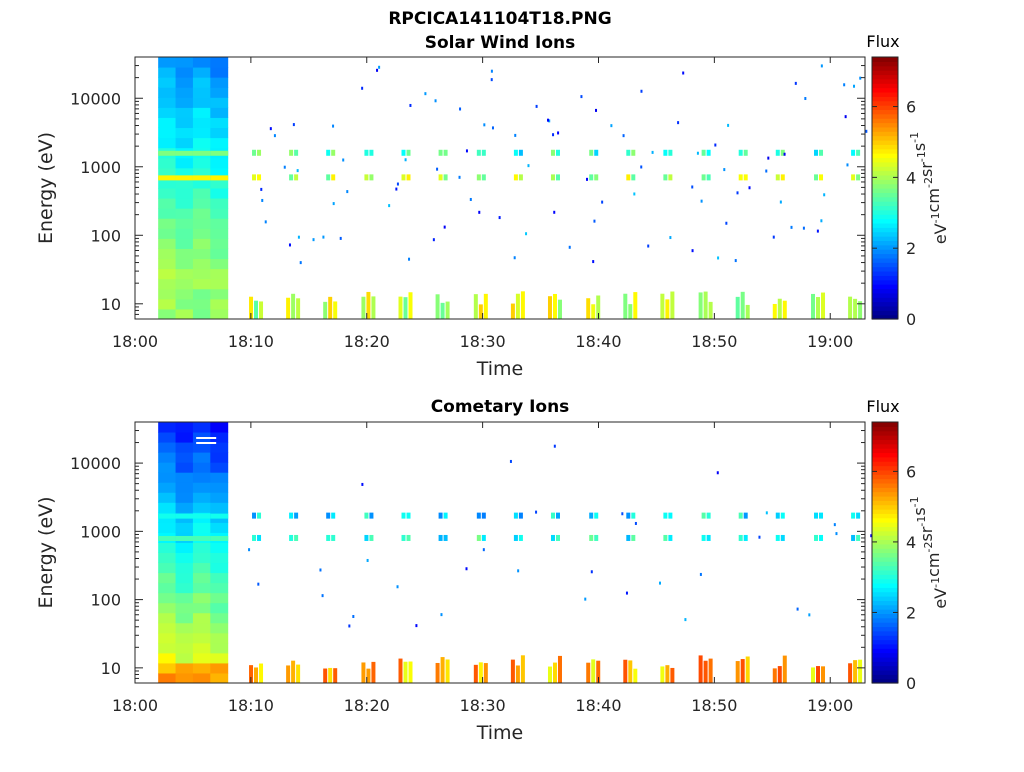 This screenshot has height=772, width=1024. I want to click on colorbar-frame, so click(885, 552).